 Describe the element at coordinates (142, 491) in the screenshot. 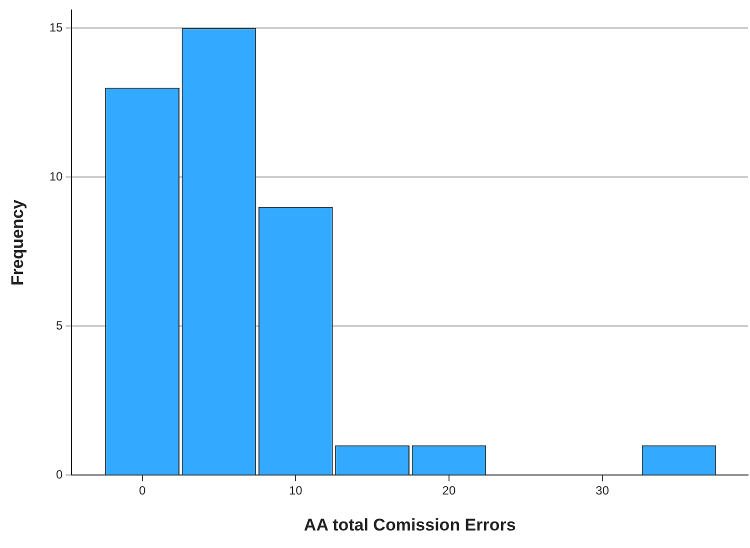

I see `x-tick-label: 0` at that location.